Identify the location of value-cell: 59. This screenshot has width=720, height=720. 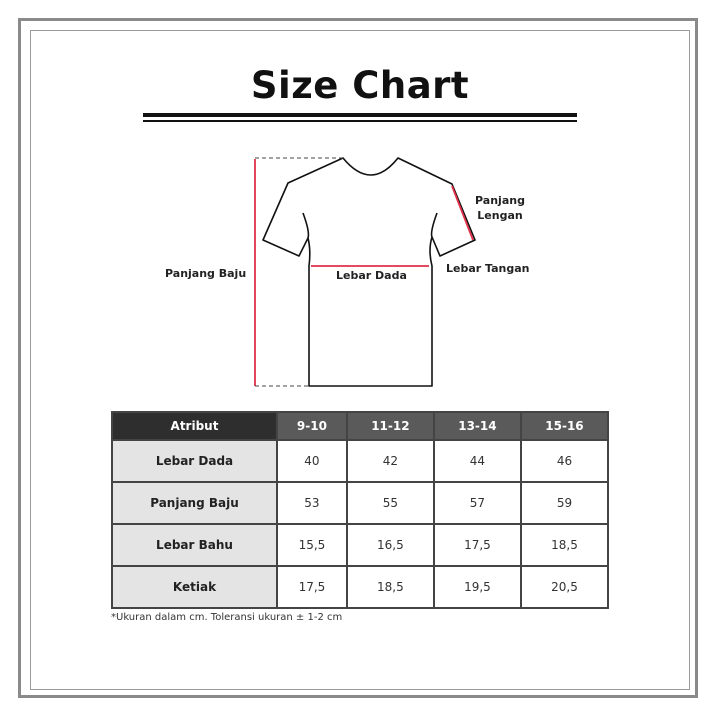
(564, 503).